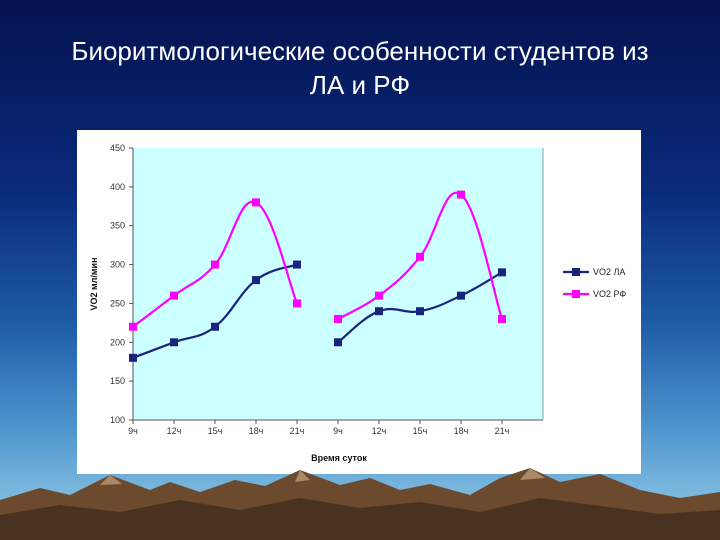 The image size is (720, 540). Describe the element at coordinates (360, 504) in the screenshot. I see `mountain-silhouette` at that location.